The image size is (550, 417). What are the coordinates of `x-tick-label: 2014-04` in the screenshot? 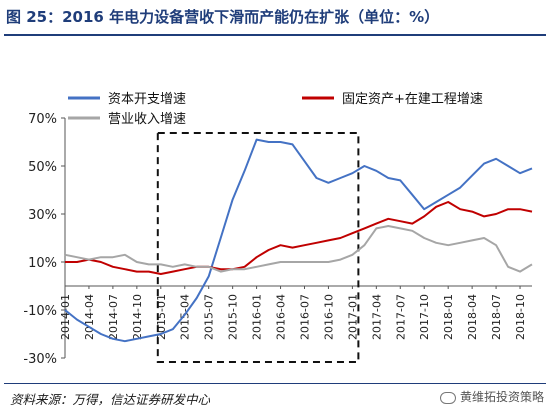 It's located at (89, 317).